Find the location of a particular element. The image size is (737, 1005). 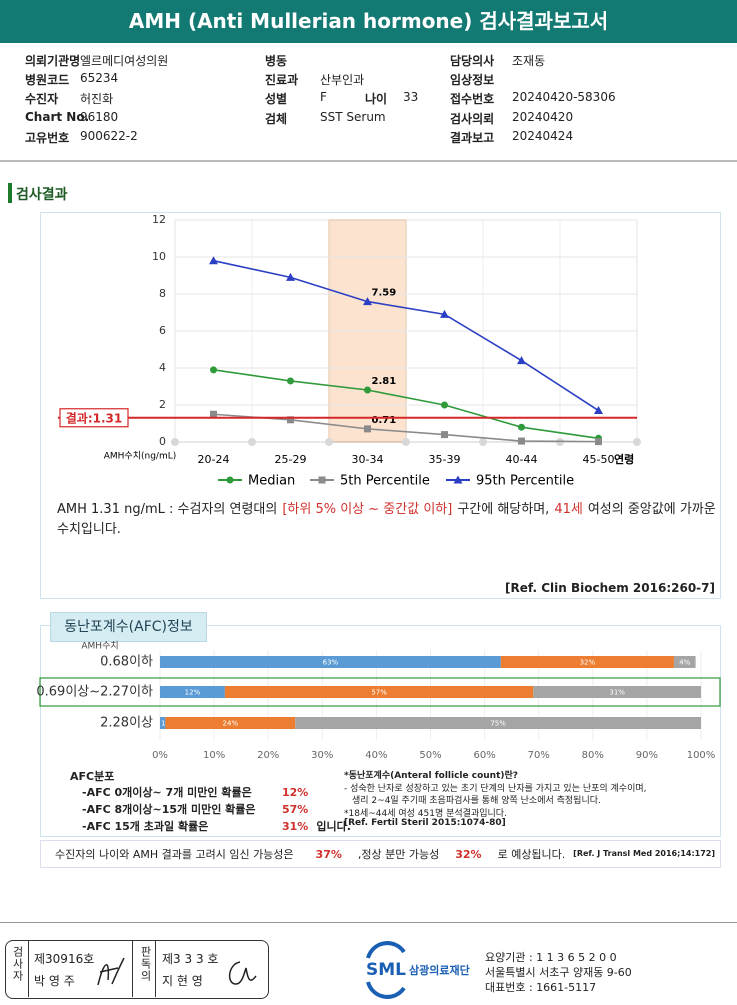

reference: [Ref. Clin Biochem 2016:260-7] is located at coordinates (610, 588).